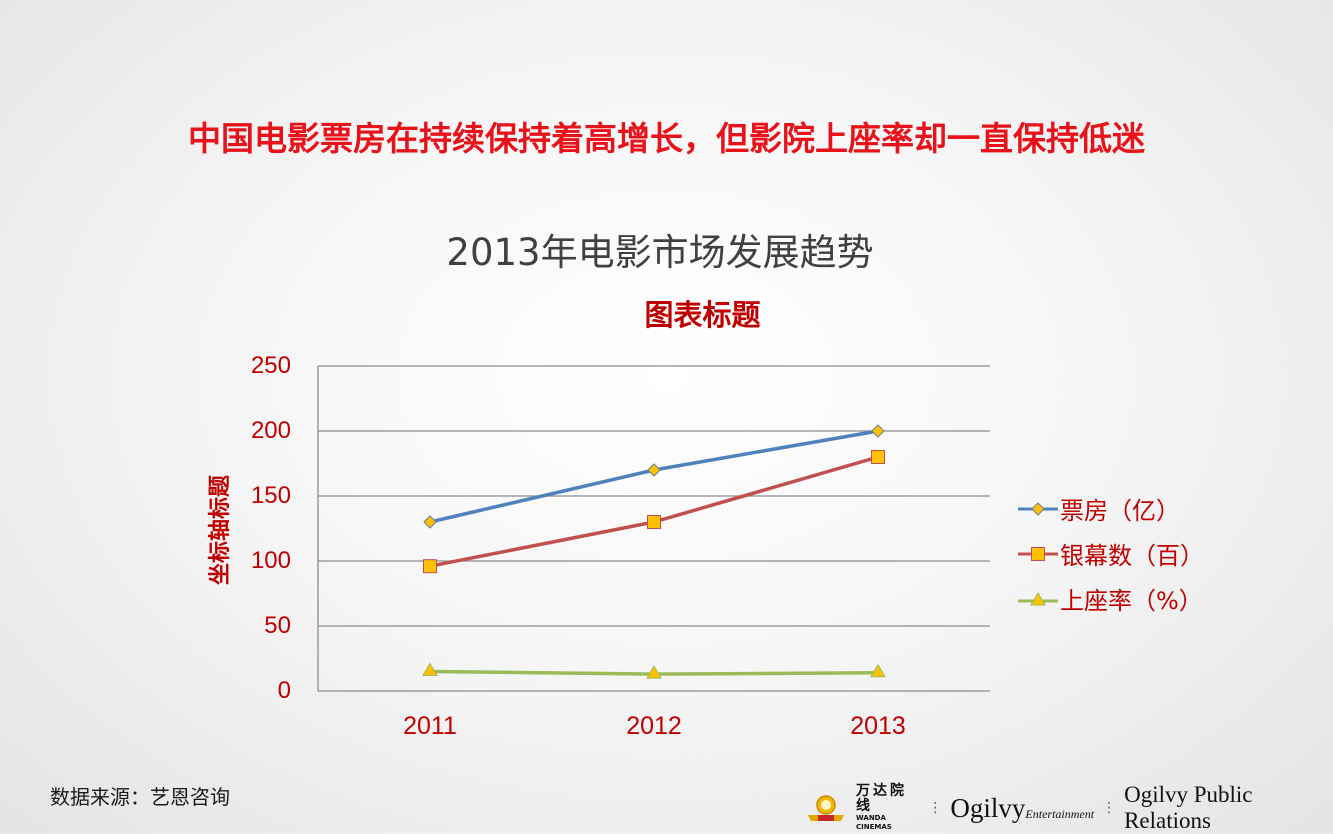  What do you see at coordinates (270, 430) in the screenshot?
I see `y-tick: 200` at bounding box center [270, 430].